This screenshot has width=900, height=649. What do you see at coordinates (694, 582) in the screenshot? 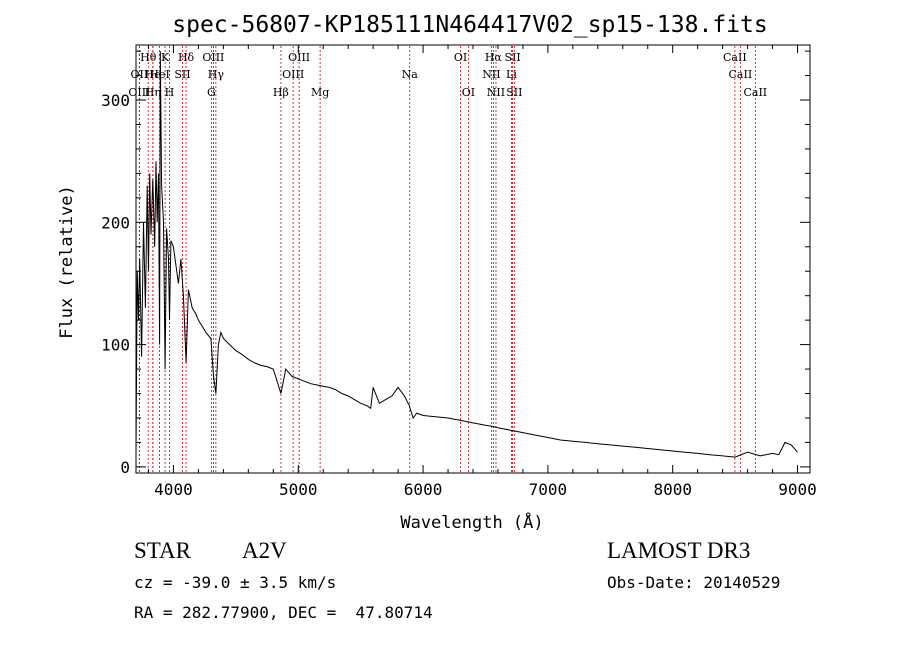
I see `observation-date: Obs-Date: 20140529` at bounding box center [694, 582].